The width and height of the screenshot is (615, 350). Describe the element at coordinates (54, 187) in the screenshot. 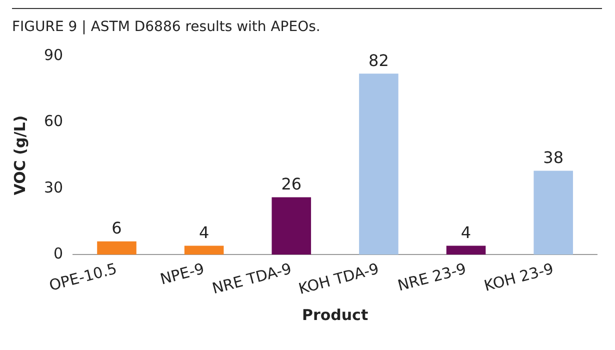

I see `y-tick-label: 30` at that location.